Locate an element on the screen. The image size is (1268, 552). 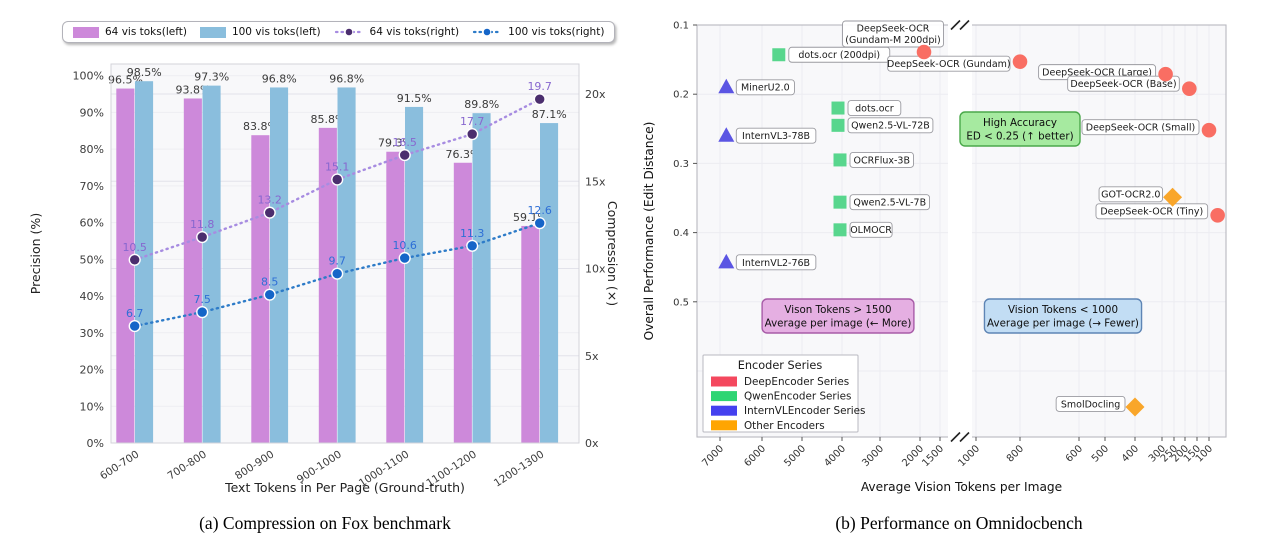
y-tick-right: 10x is located at coordinates (595, 269).